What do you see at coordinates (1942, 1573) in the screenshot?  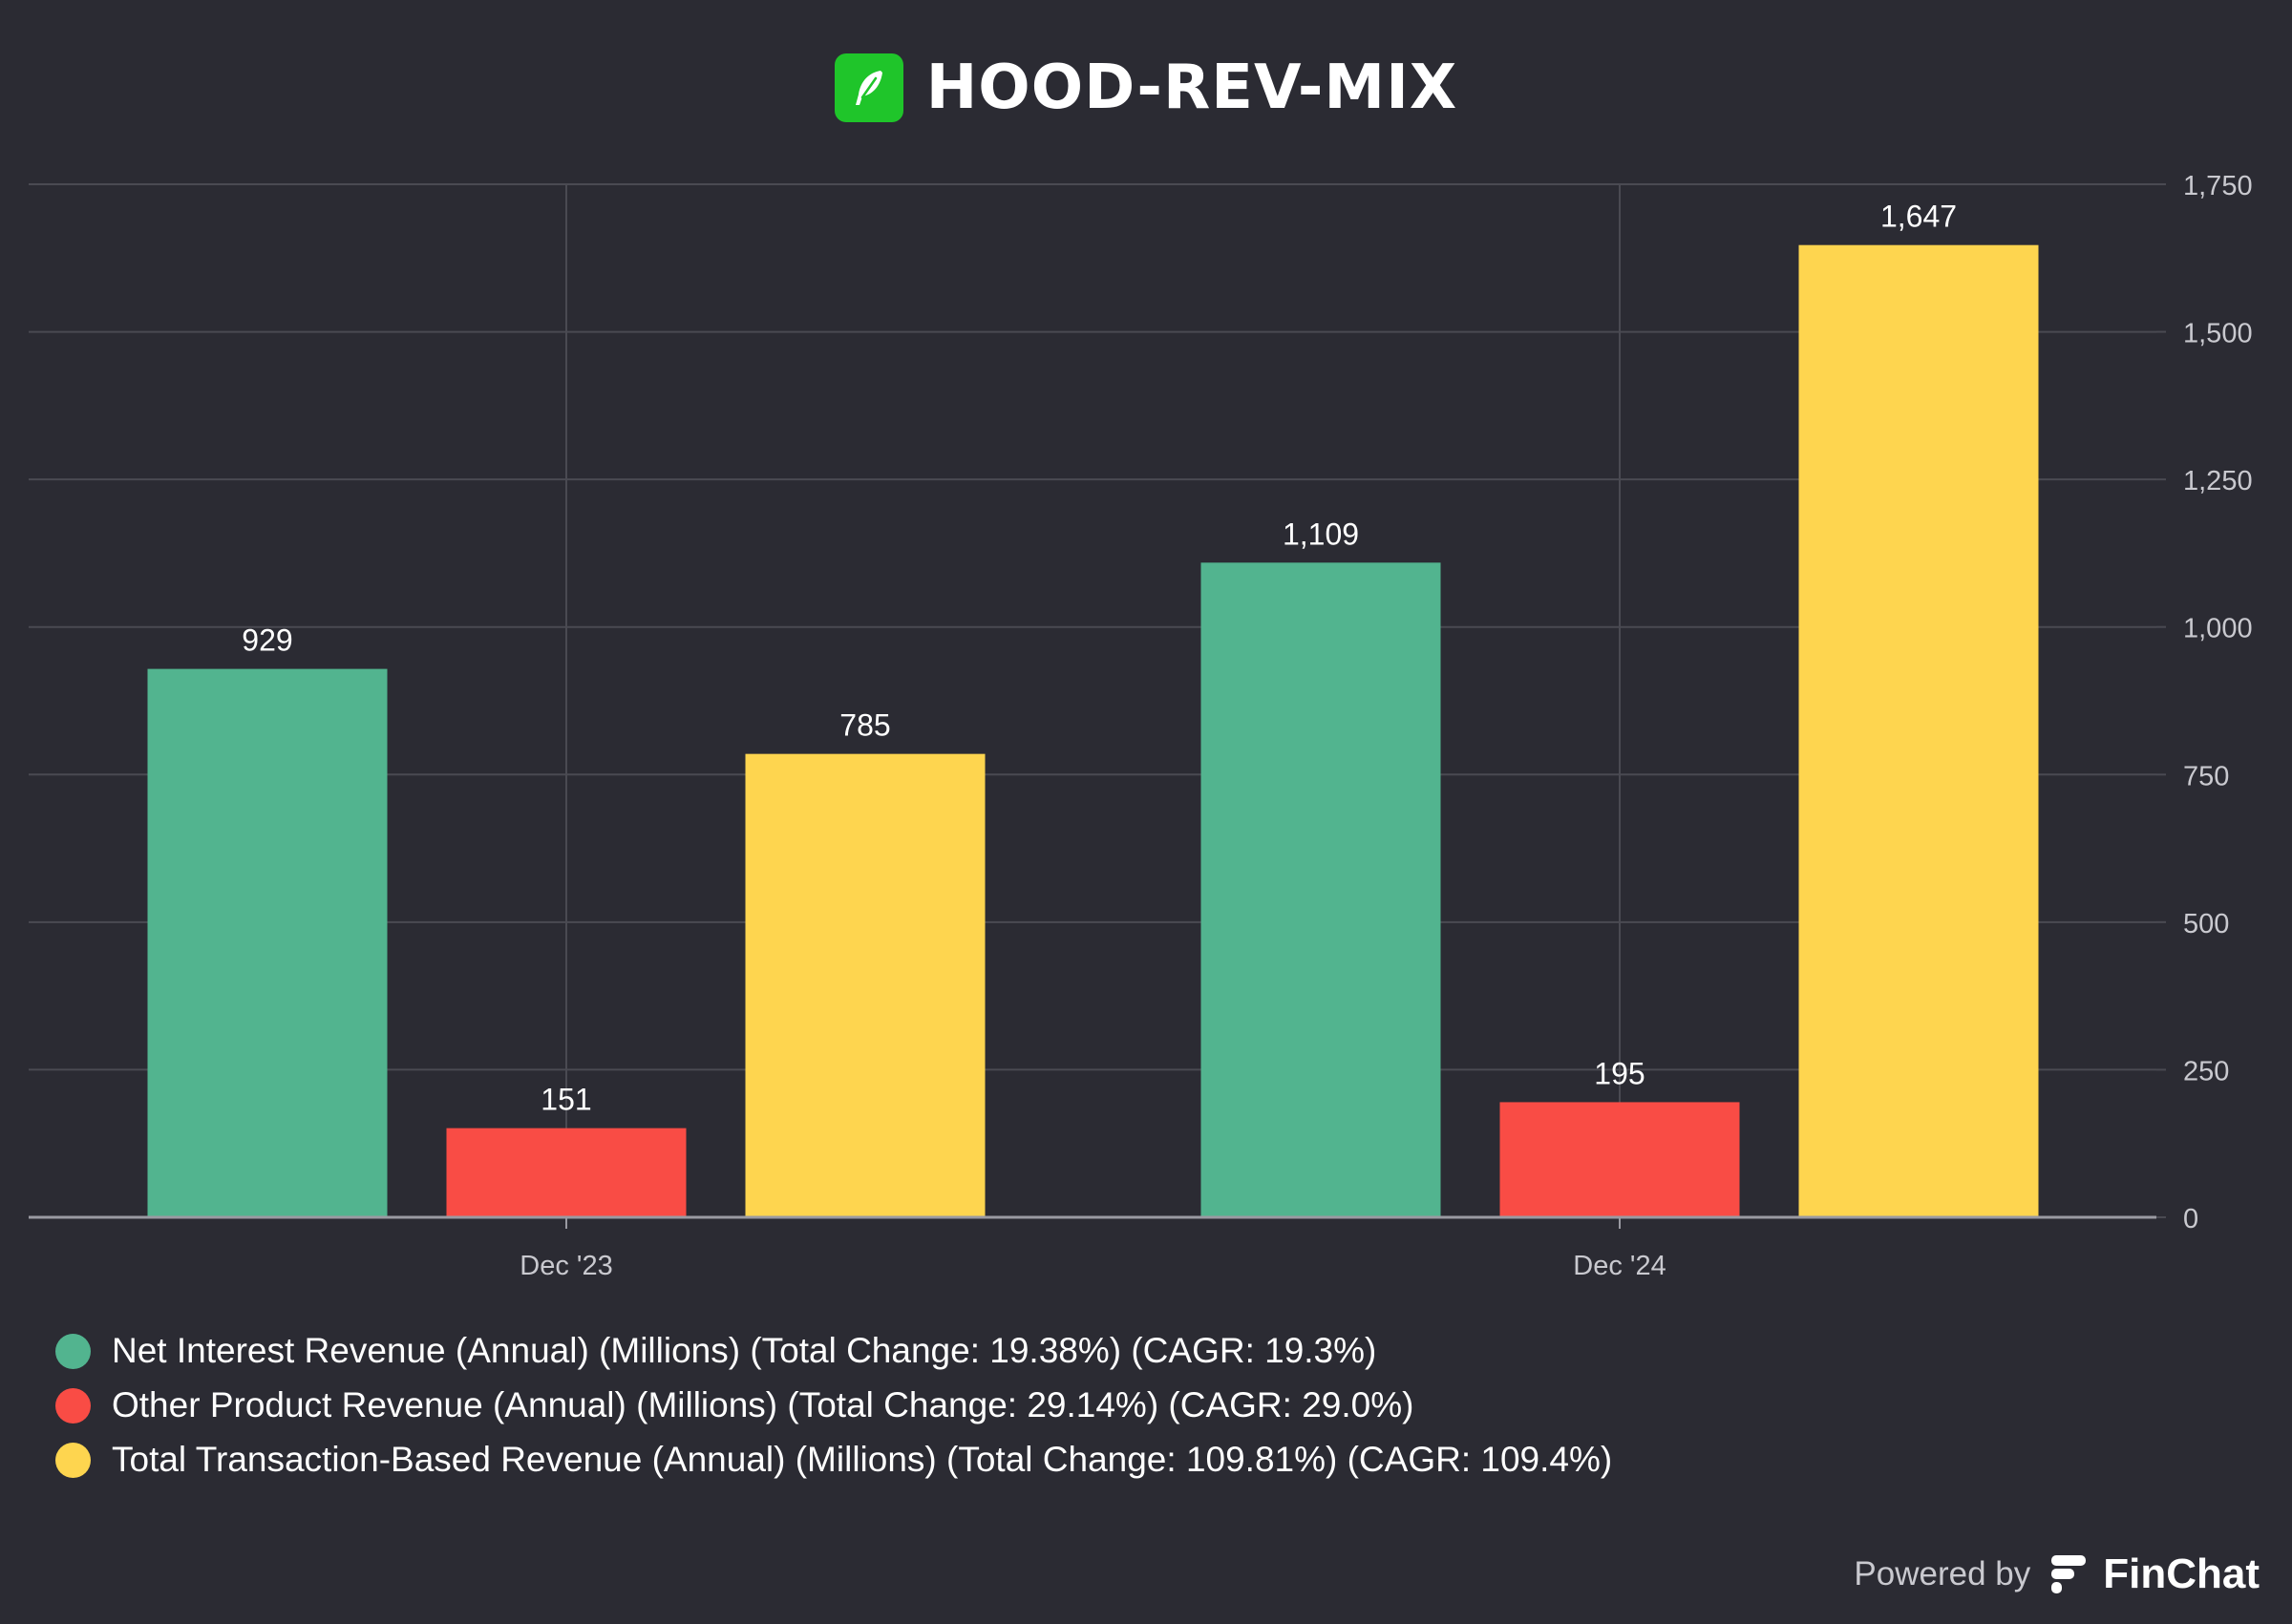 I see `powered-by-label: Powered by` at bounding box center [1942, 1573].